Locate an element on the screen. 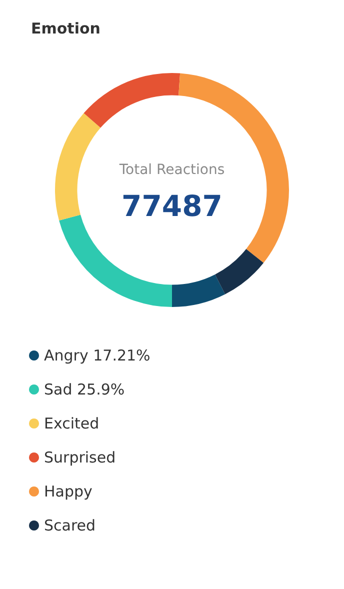  legend-label: Sad 25.9% is located at coordinates (84, 389).